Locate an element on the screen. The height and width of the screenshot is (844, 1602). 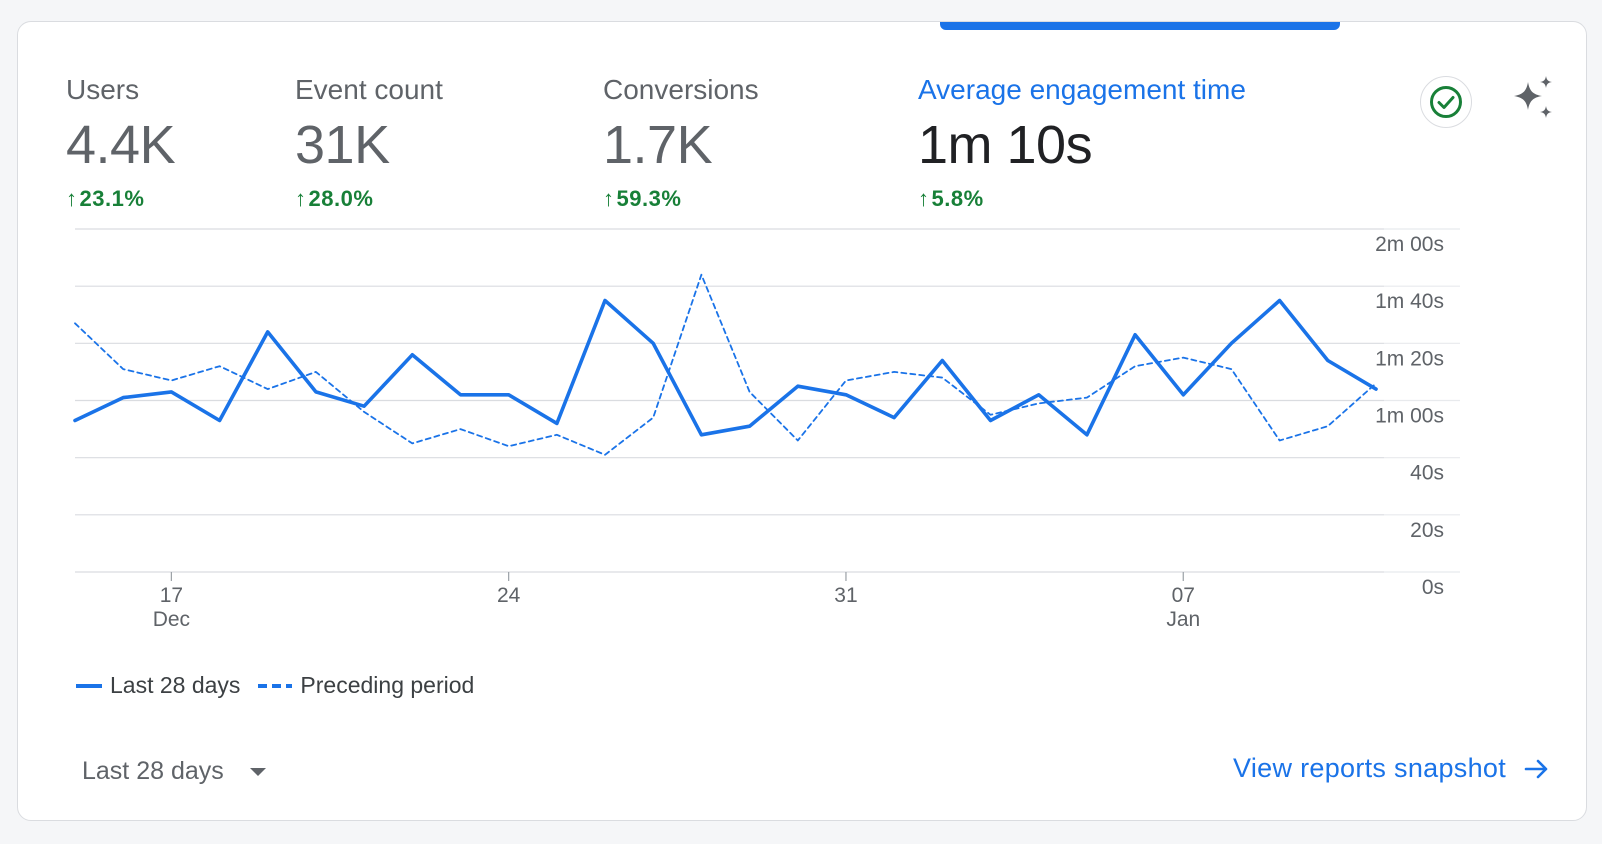
y-tick-label: 1m 00s is located at coordinates (1409, 416).